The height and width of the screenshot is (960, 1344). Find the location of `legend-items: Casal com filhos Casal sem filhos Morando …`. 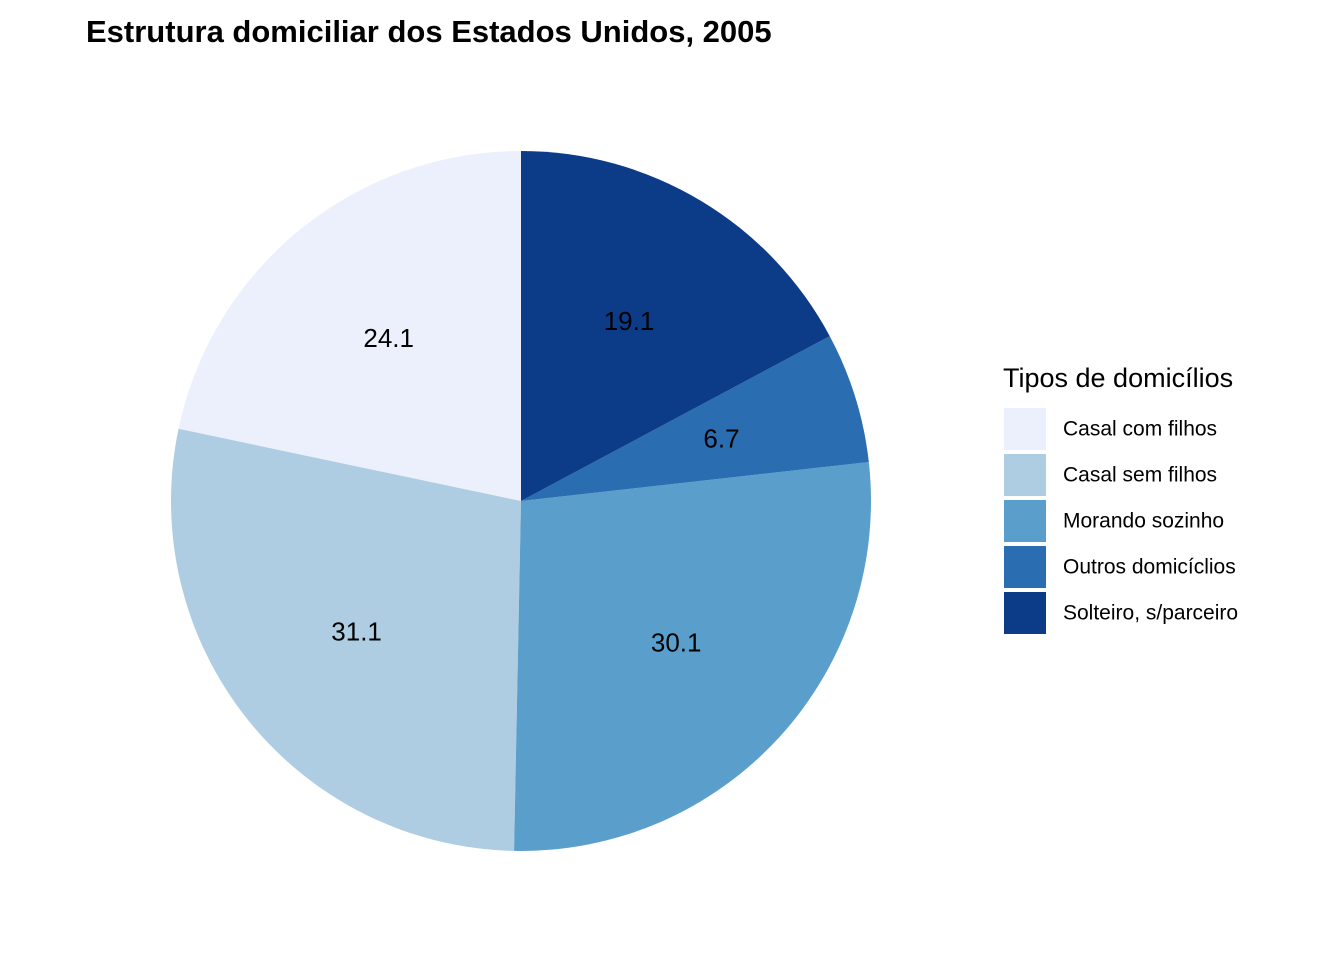

legend-items: Casal com filhos Casal sem filhos Morando … is located at coordinates (1121, 521).